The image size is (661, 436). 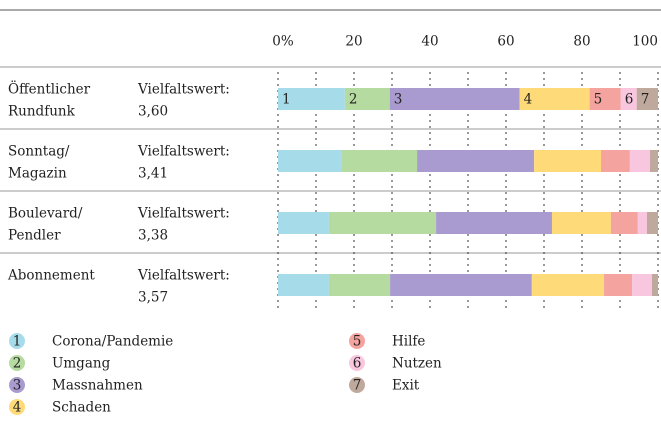 What do you see at coordinates (153, 112) in the screenshot?
I see `score: 3,60` at bounding box center [153, 112].